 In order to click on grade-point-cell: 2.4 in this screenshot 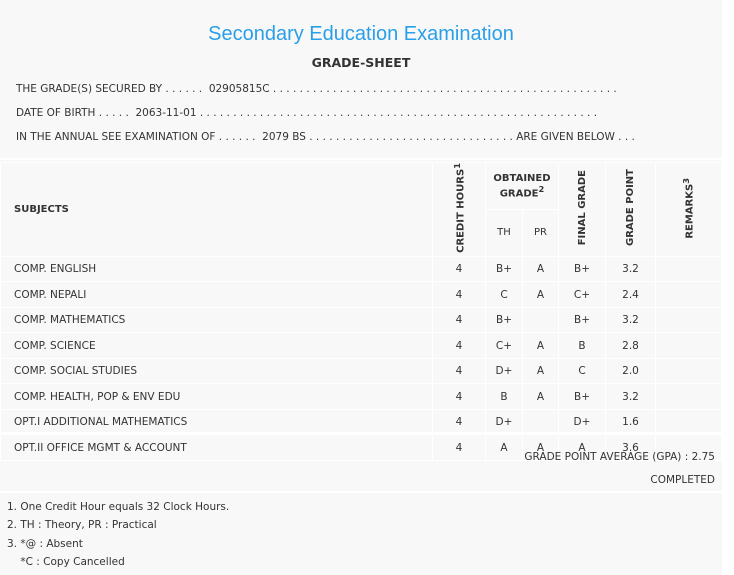, I will do `click(630, 294)`.